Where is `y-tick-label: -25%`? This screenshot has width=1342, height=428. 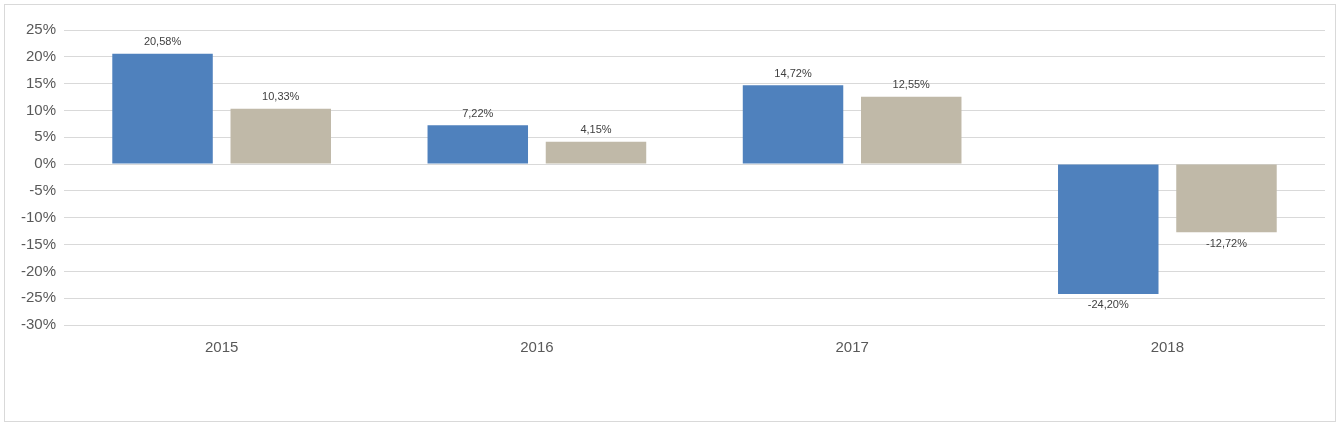
y-tick-label: -25% is located at coordinates (38, 297).